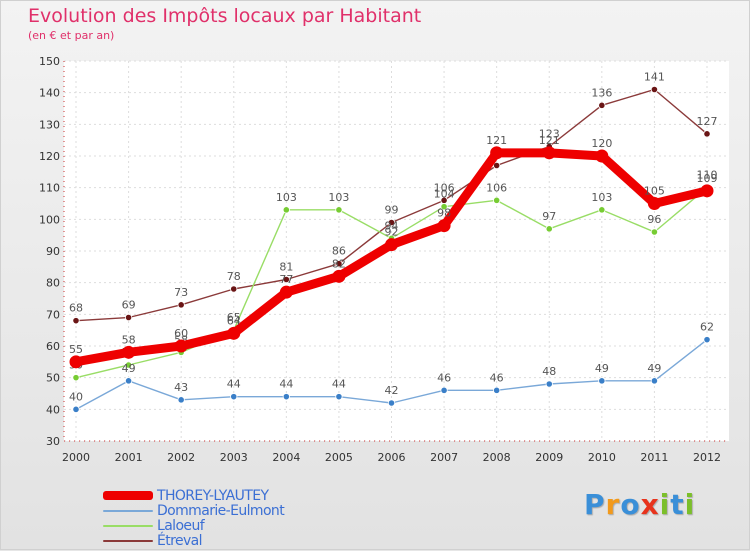 The image size is (750, 551). Describe the element at coordinates (613, 504) in the screenshot. I see `logo-letter: r` at that location.